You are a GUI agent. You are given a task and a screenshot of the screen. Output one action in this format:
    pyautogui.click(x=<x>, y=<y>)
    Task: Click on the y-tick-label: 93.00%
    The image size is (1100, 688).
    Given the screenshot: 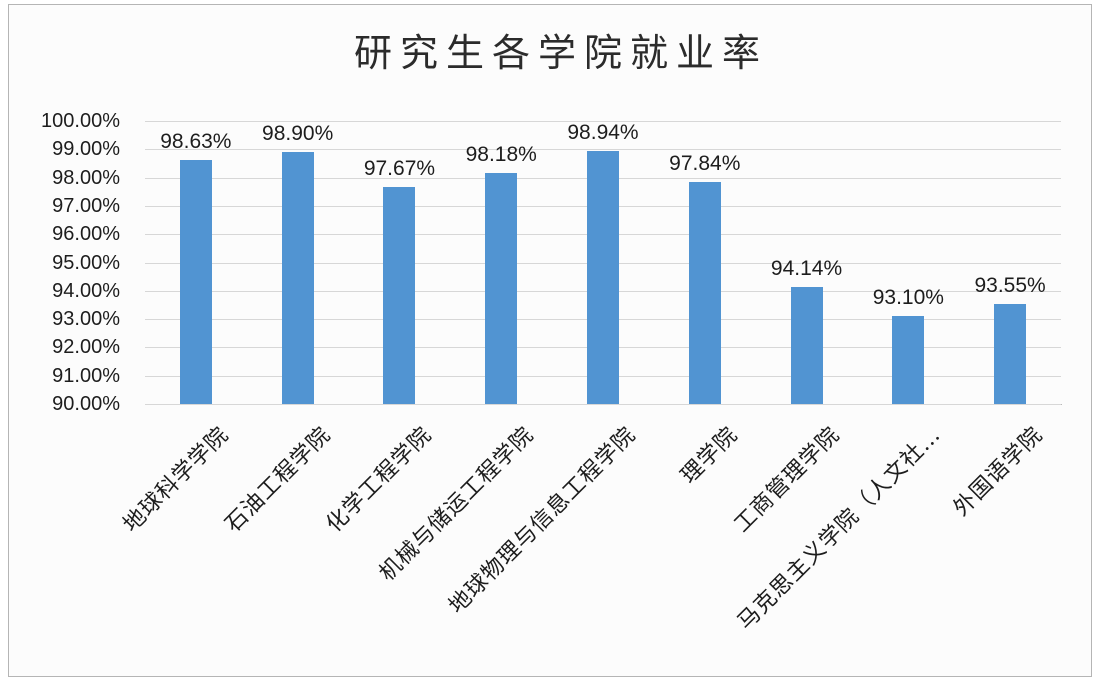 What is the action you would take?
    pyautogui.click(x=86, y=319)
    